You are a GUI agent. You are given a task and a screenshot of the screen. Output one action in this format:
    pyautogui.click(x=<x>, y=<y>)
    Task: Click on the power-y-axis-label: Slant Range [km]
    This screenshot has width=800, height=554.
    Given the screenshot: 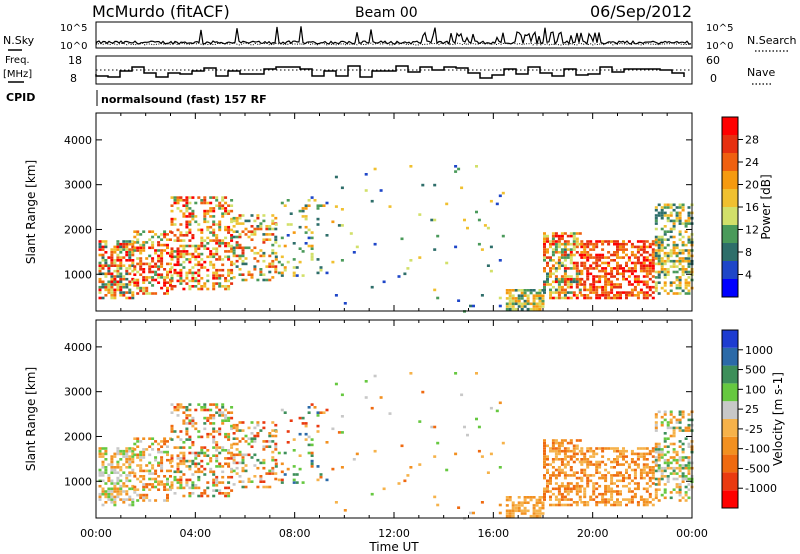 What is the action you would take?
    pyautogui.click(x=31, y=212)
    